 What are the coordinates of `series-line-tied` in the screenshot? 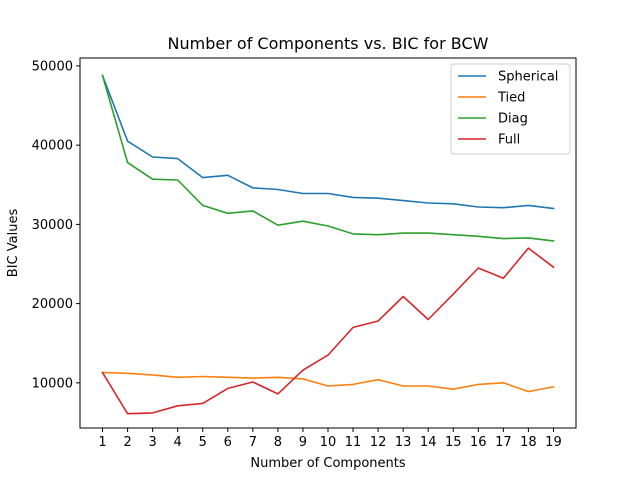 It's located at (328, 382).